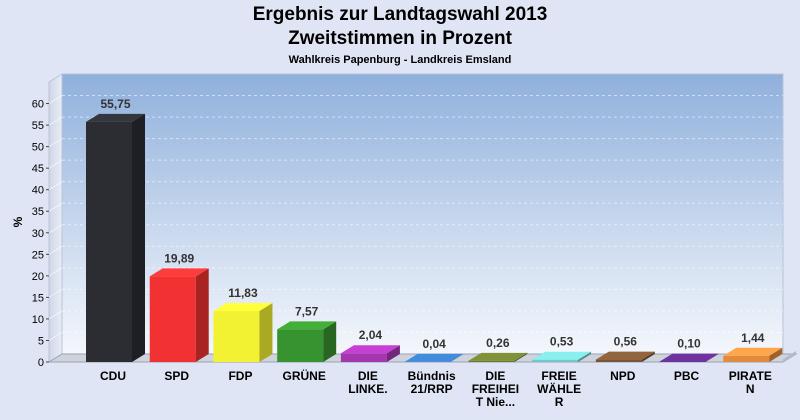 This screenshot has width=800, height=420. What do you see at coordinates (176, 376) in the screenshot?
I see `x-tick-label: SPD` at bounding box center [176, 376].